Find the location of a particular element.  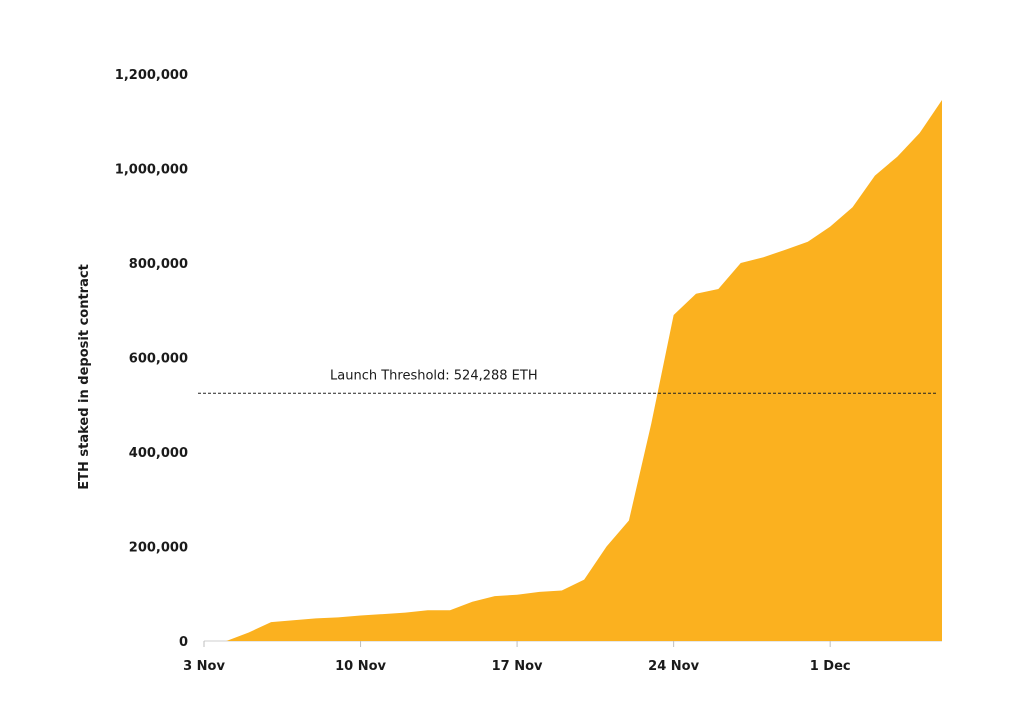

x-axis: 3 Nov 10 Nov 17 Nov 24 Nov 1 Dec is located at coordinates (562, 657).